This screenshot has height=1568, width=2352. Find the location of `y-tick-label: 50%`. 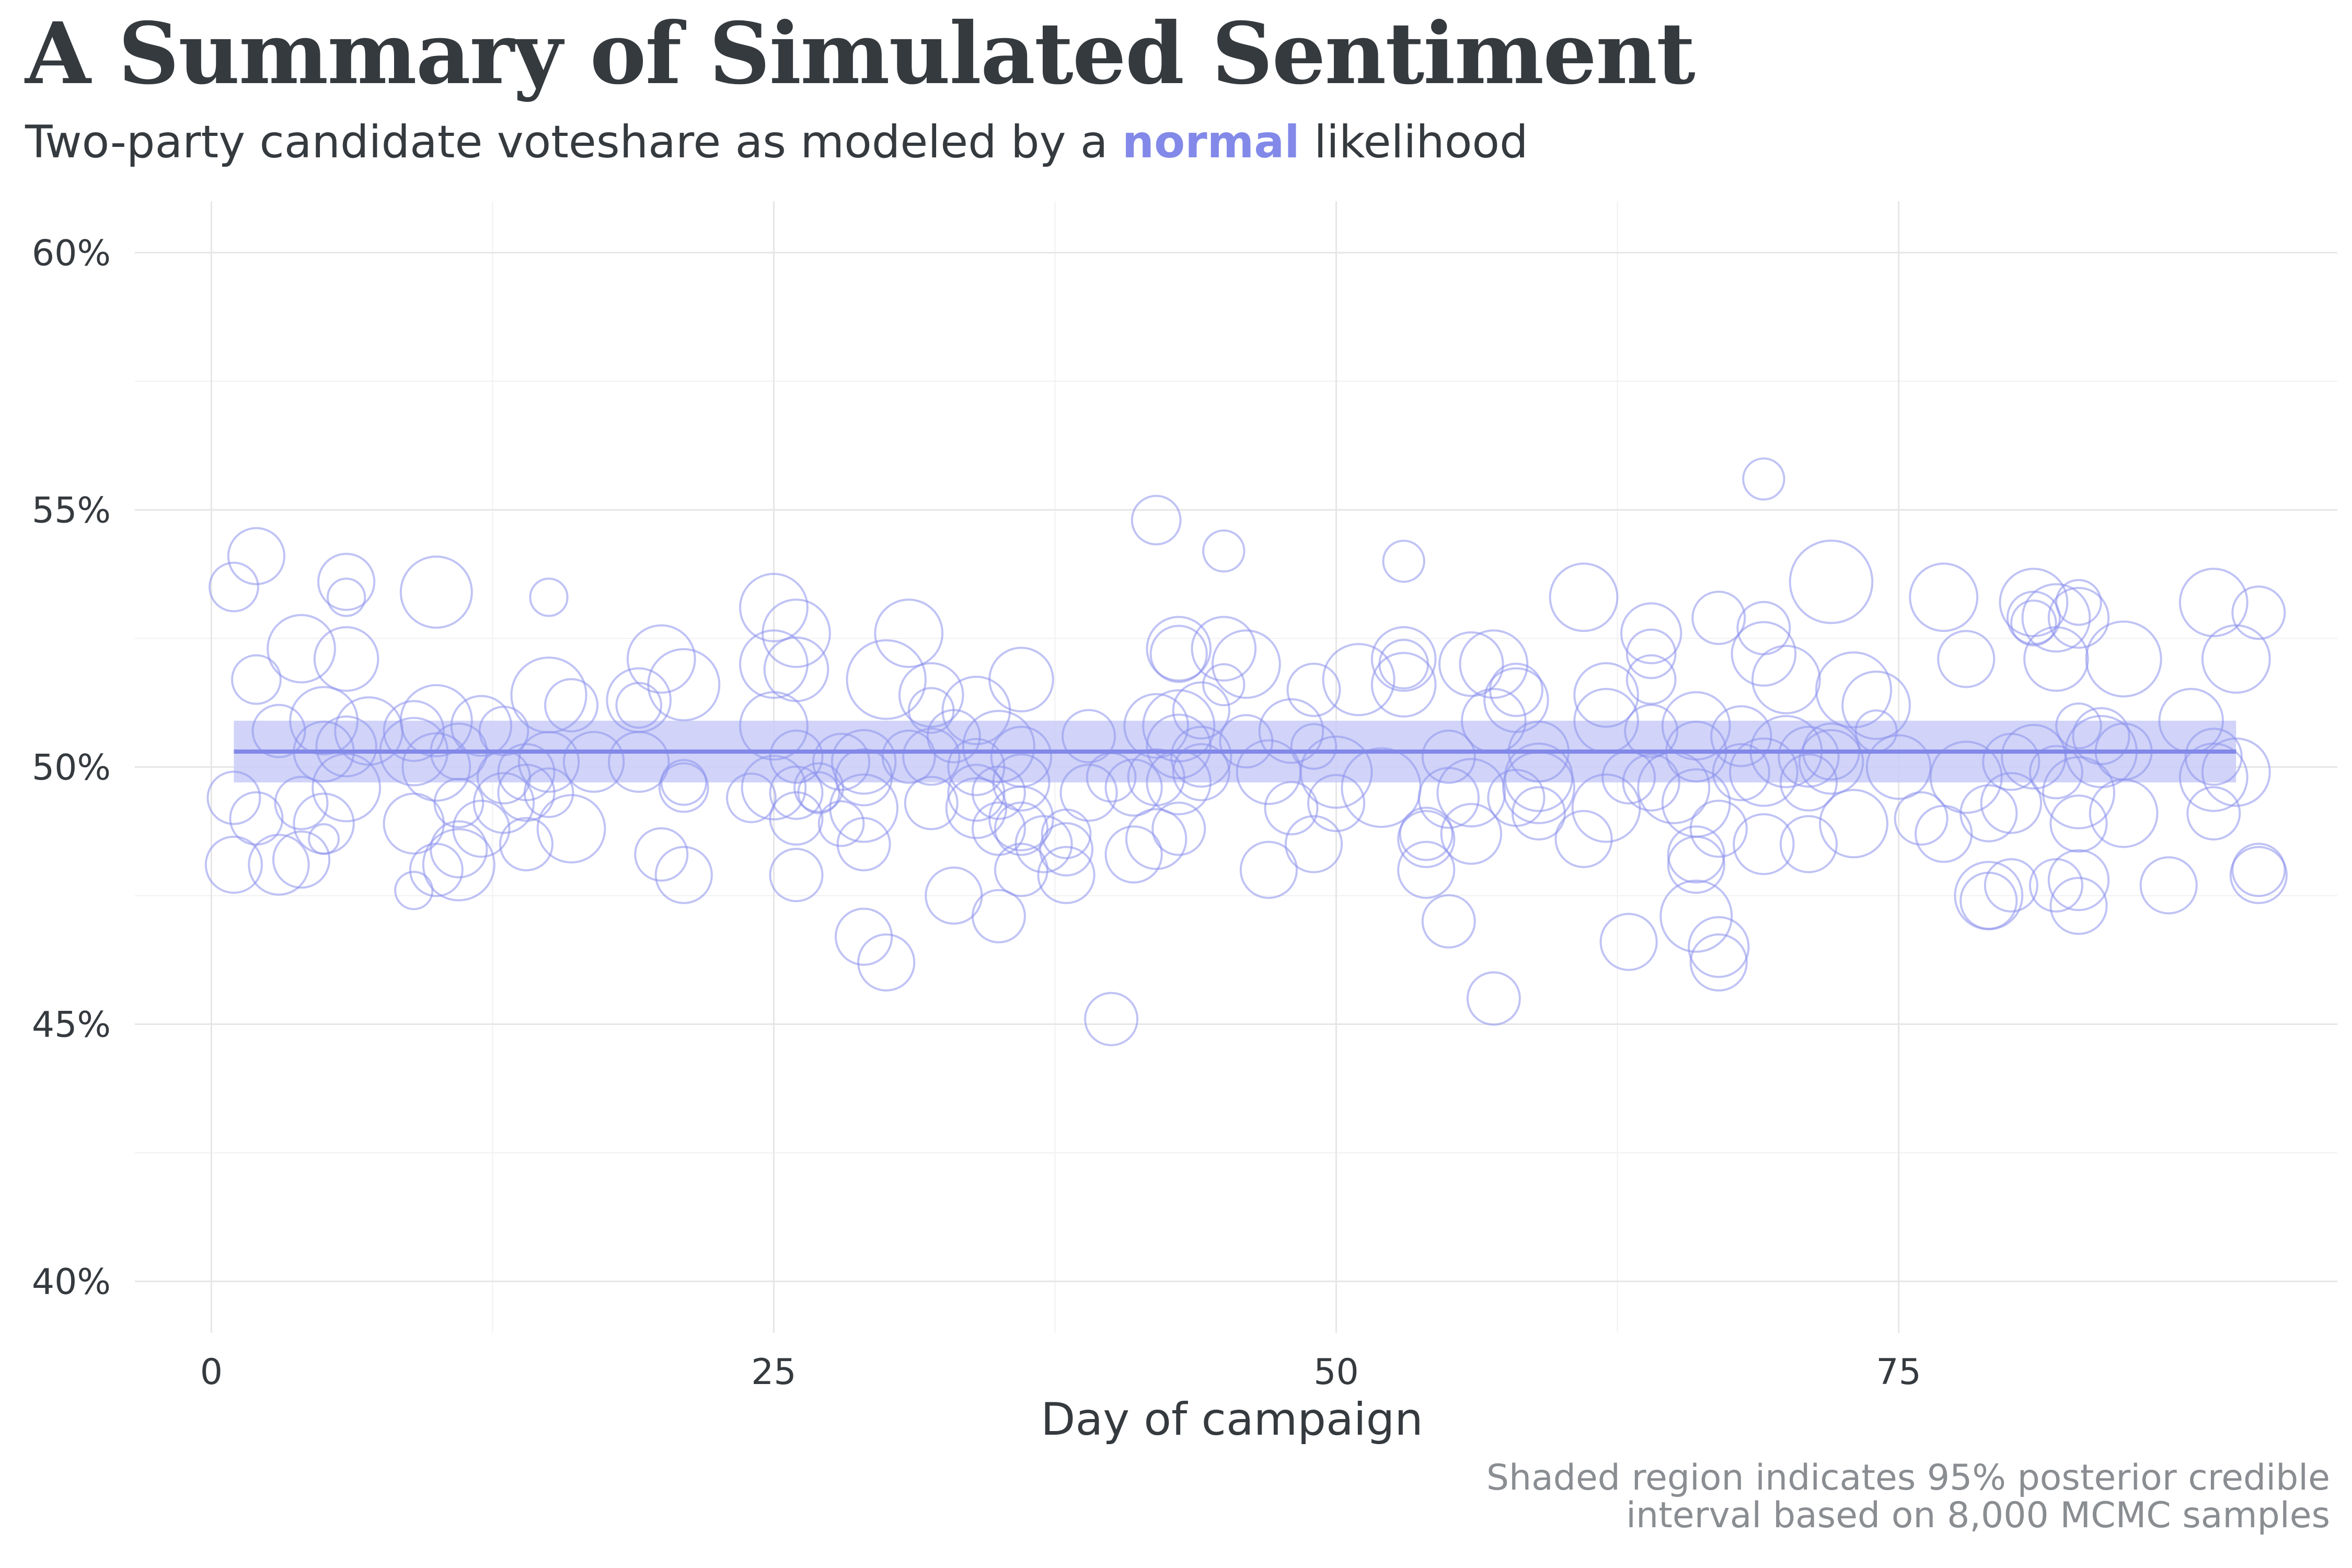

y-tick-label: 50% is located at coordinates (71, 768).